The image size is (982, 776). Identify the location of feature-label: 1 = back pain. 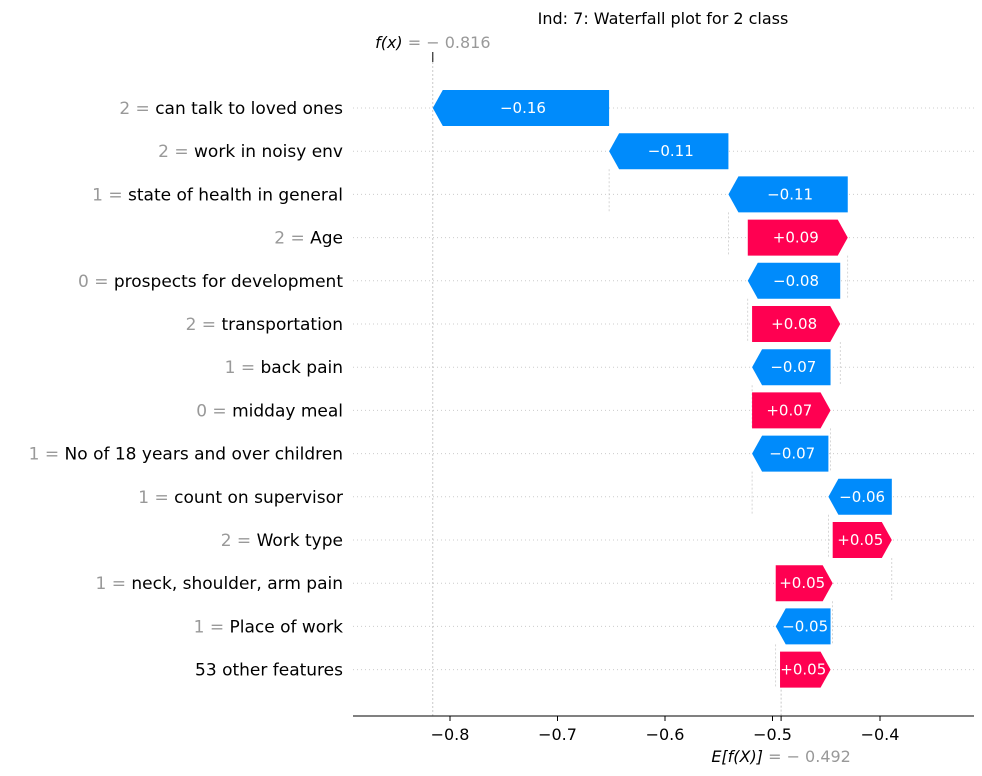
(284, 368).